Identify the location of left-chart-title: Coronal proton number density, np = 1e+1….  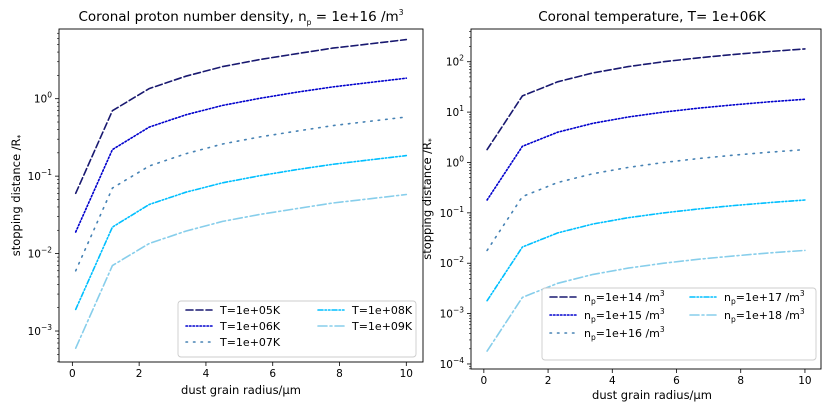
(241, 17).